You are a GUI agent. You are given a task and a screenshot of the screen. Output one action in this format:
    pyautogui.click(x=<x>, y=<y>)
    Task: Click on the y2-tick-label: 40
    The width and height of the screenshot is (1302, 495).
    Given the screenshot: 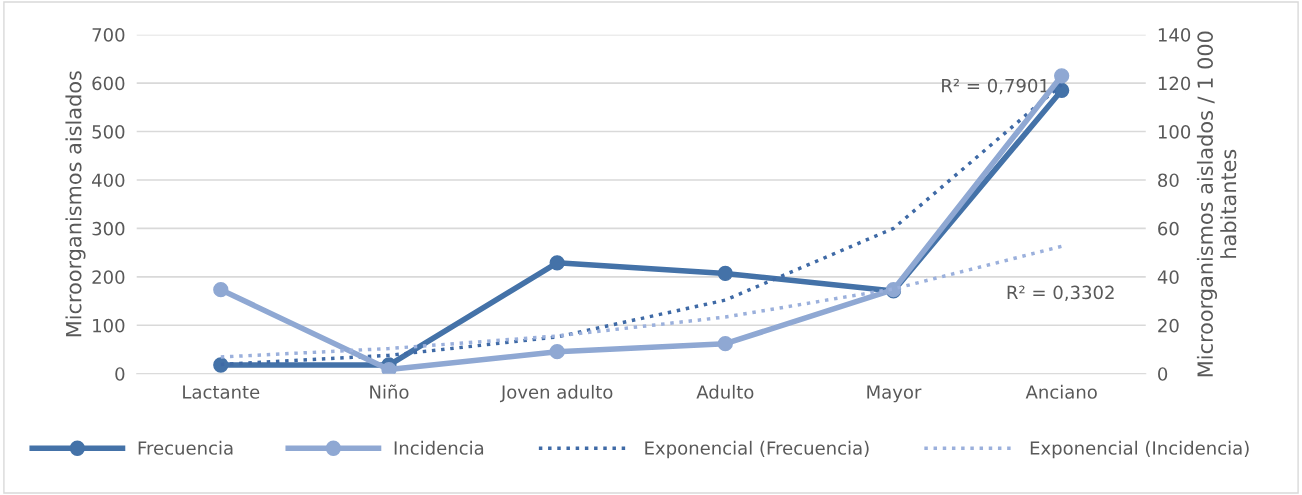 What is the action you would take?
    pyautogui.click(x=1168, y=277)
    